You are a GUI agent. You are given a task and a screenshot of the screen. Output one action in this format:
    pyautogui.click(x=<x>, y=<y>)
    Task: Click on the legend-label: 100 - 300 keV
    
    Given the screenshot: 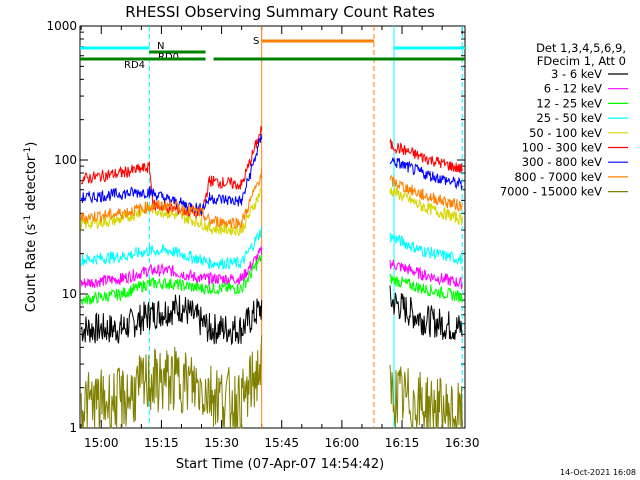 What is the action you would take?
    pyautogui.click(x=562, y=148)
    